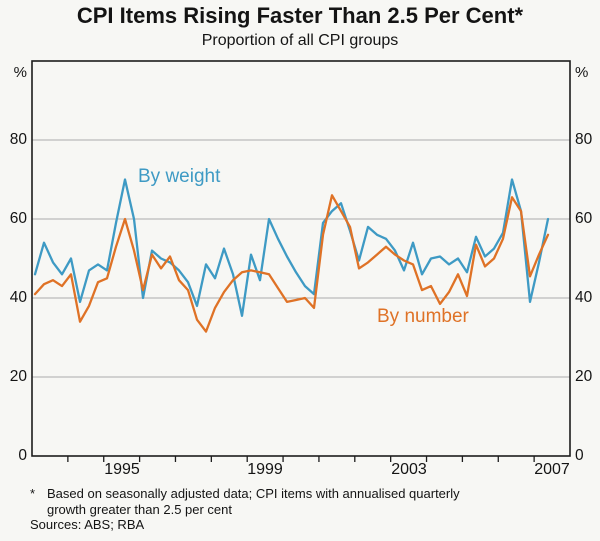  Describe the element at coordinates (552, 469) in the screenshot. I see `x-tick-label-2007: 2007` at that location.